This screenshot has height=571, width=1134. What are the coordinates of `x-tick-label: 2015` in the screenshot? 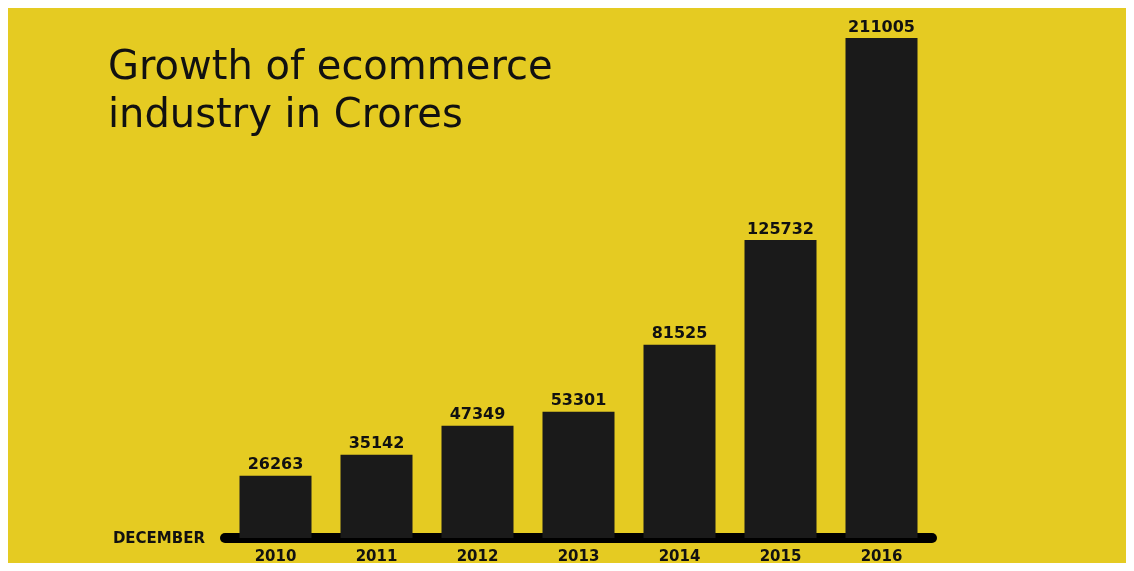 It's located at (780, 555).